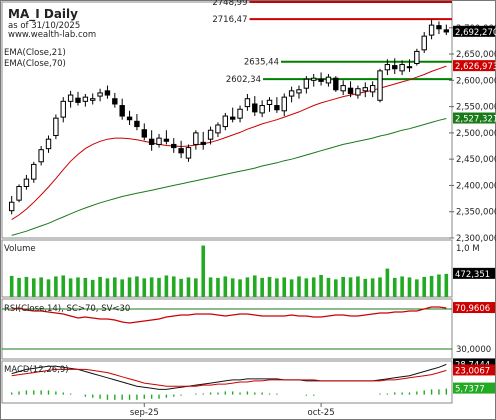  What do you see at coordinates (476, 108) in the screenshot?
I see `price-tick-label: 2,550,000` at bounding box center [476, 108].